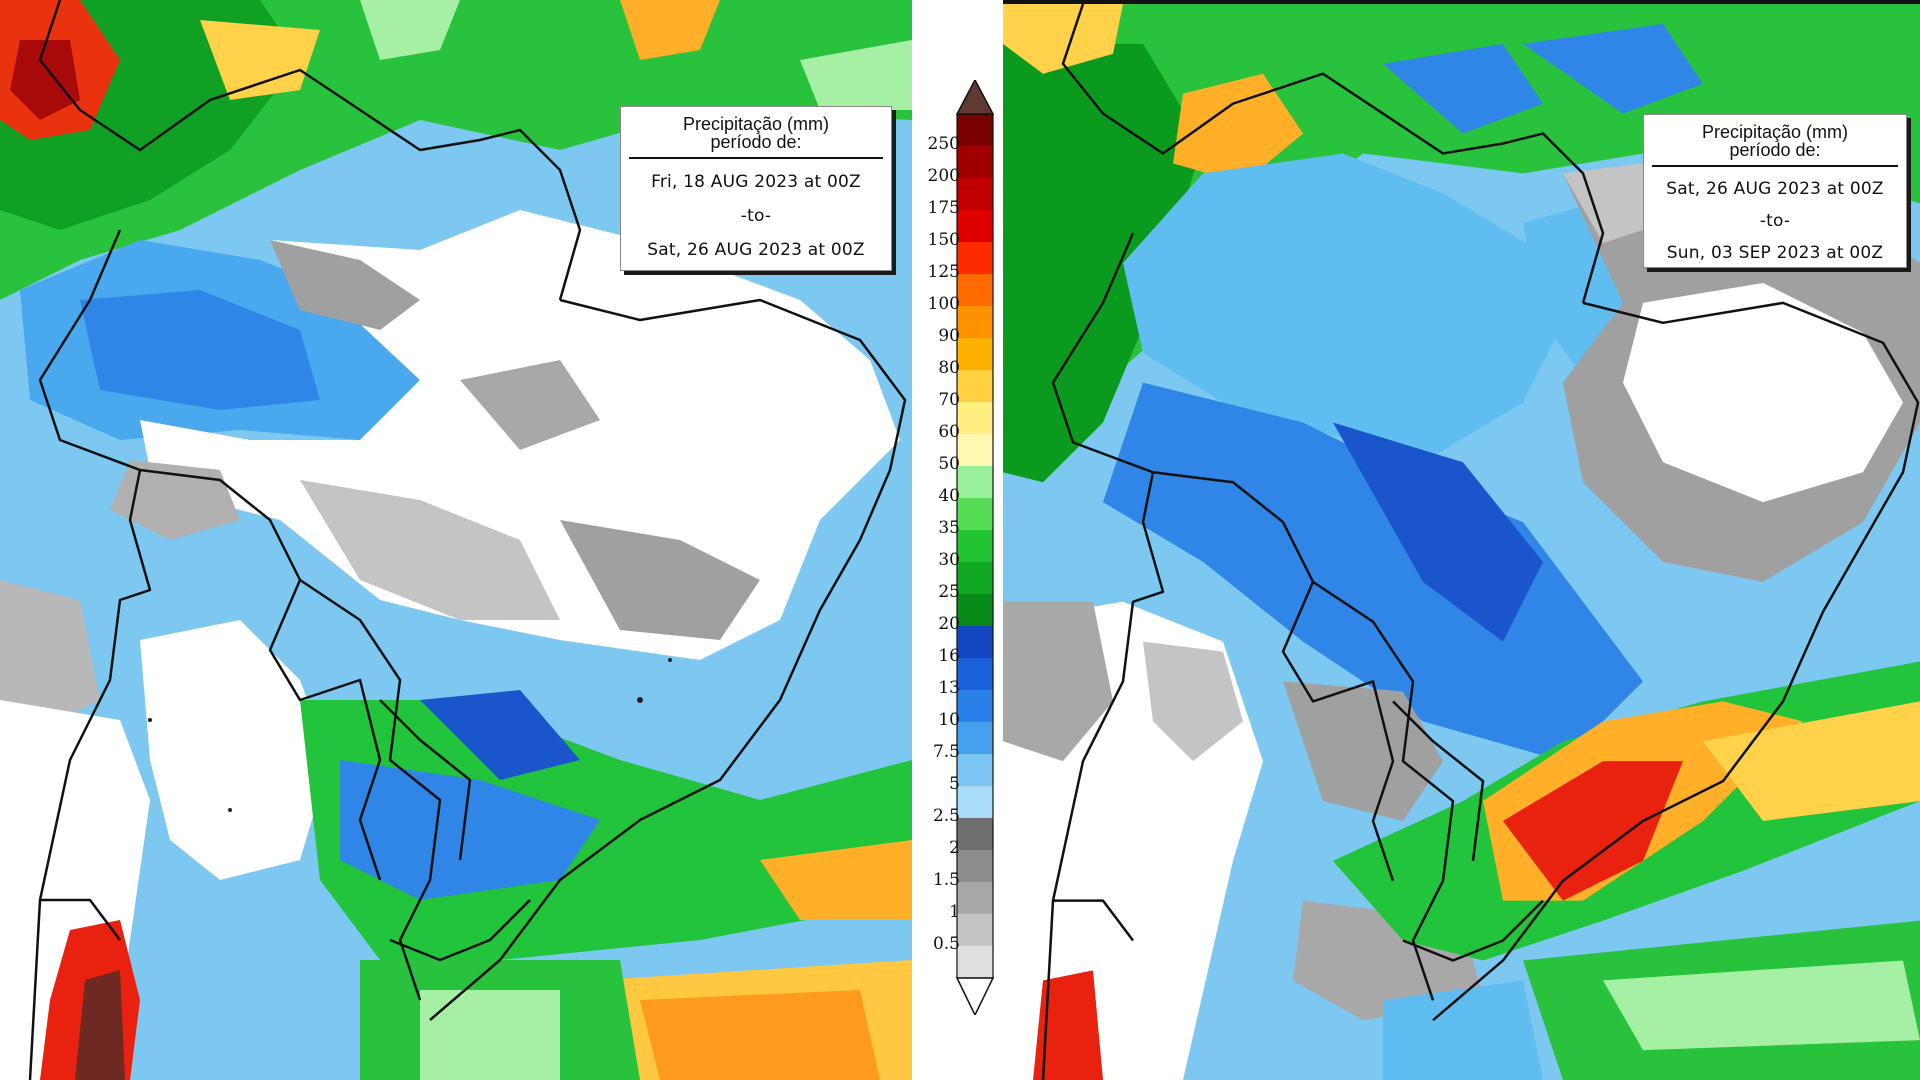 Image resolution: width=1920 pixels, height=1080 pixels. Describe the element at coordinates (949, 496) in the screenshot. I see `scale-label: 40` at that location.